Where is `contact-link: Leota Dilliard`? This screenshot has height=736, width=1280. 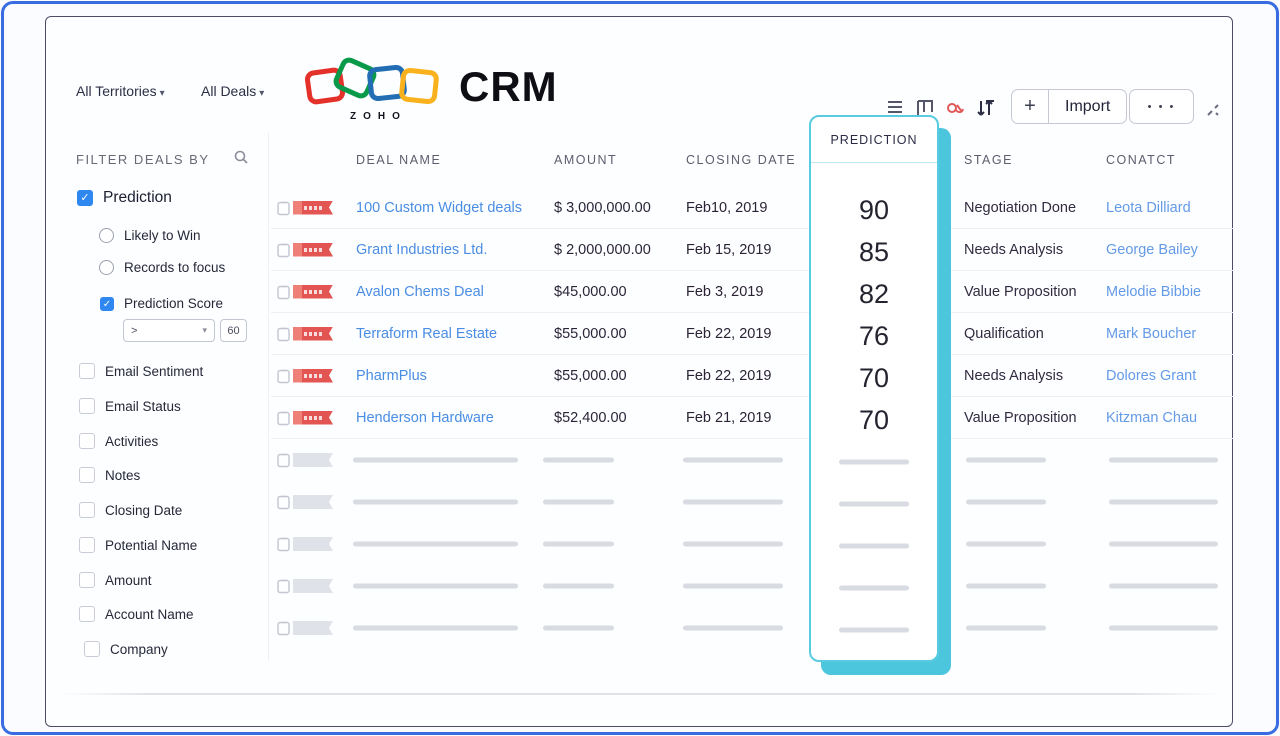 contact-link: Leota Dilliard is located at coordinates (1148, 207).